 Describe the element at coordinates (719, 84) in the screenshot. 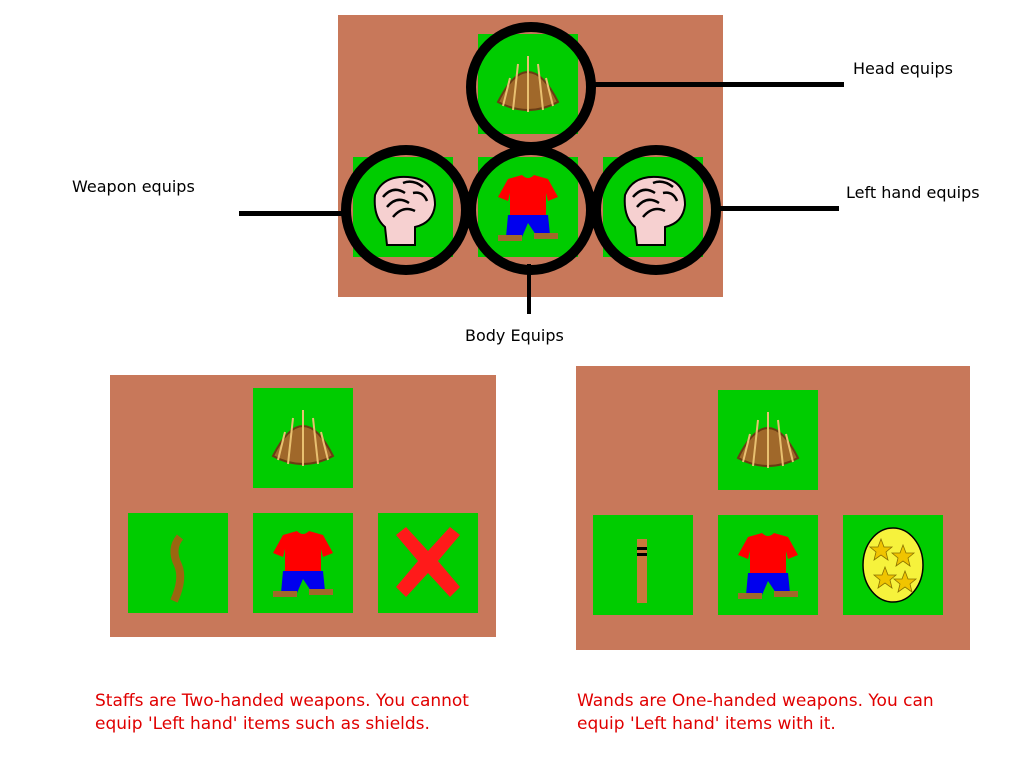

I see `head-callout-line` at that location.